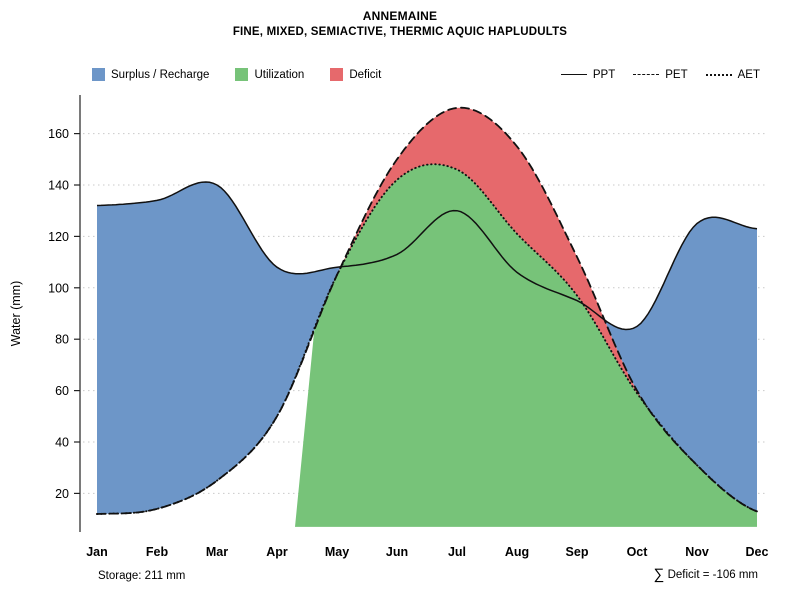  Describe the element at coordinates (659, 574) in the screenshot. I see `sigma-symbol: ∑` at that location.